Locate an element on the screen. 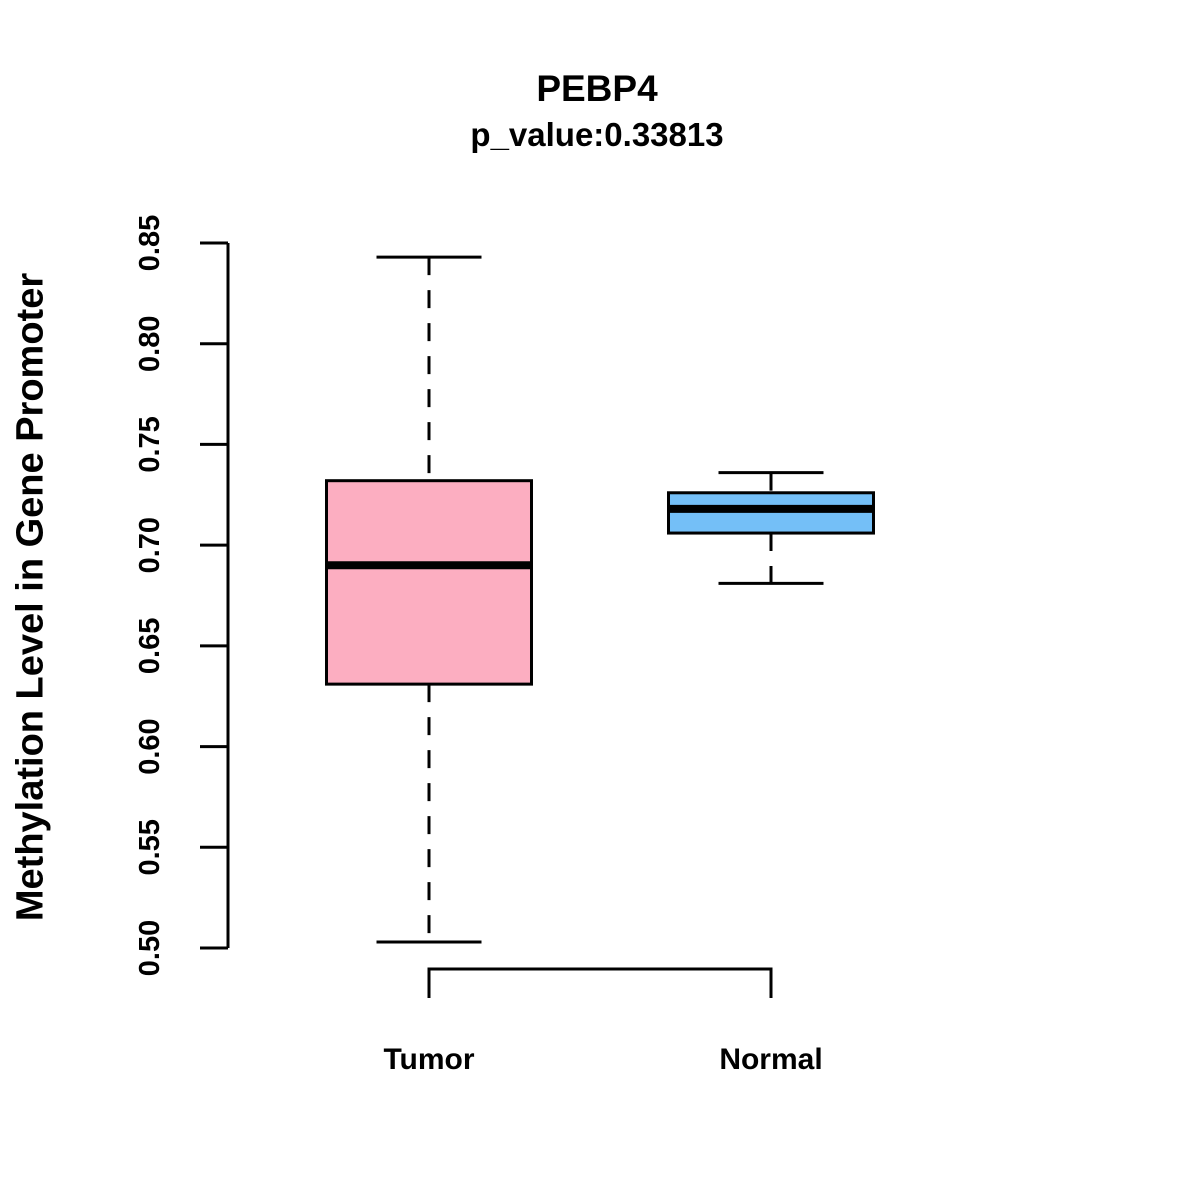 The width and height of the screenshot is (1200, 1200). y-tick-label: 0.60 is located at coordinates (150, 746).